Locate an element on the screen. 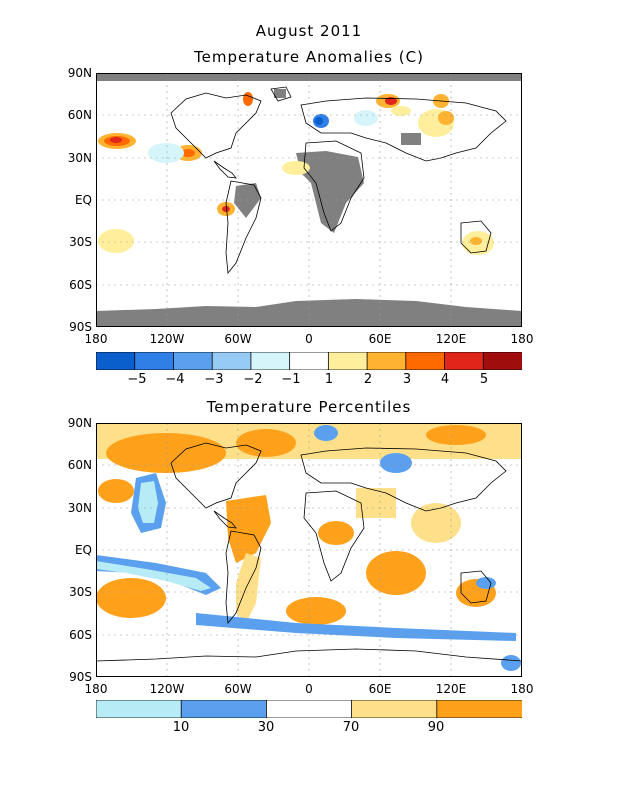 The height and width of the screenshot is (800, 618). anom-cbar-label: 1 is located at coordinates (329, 379).